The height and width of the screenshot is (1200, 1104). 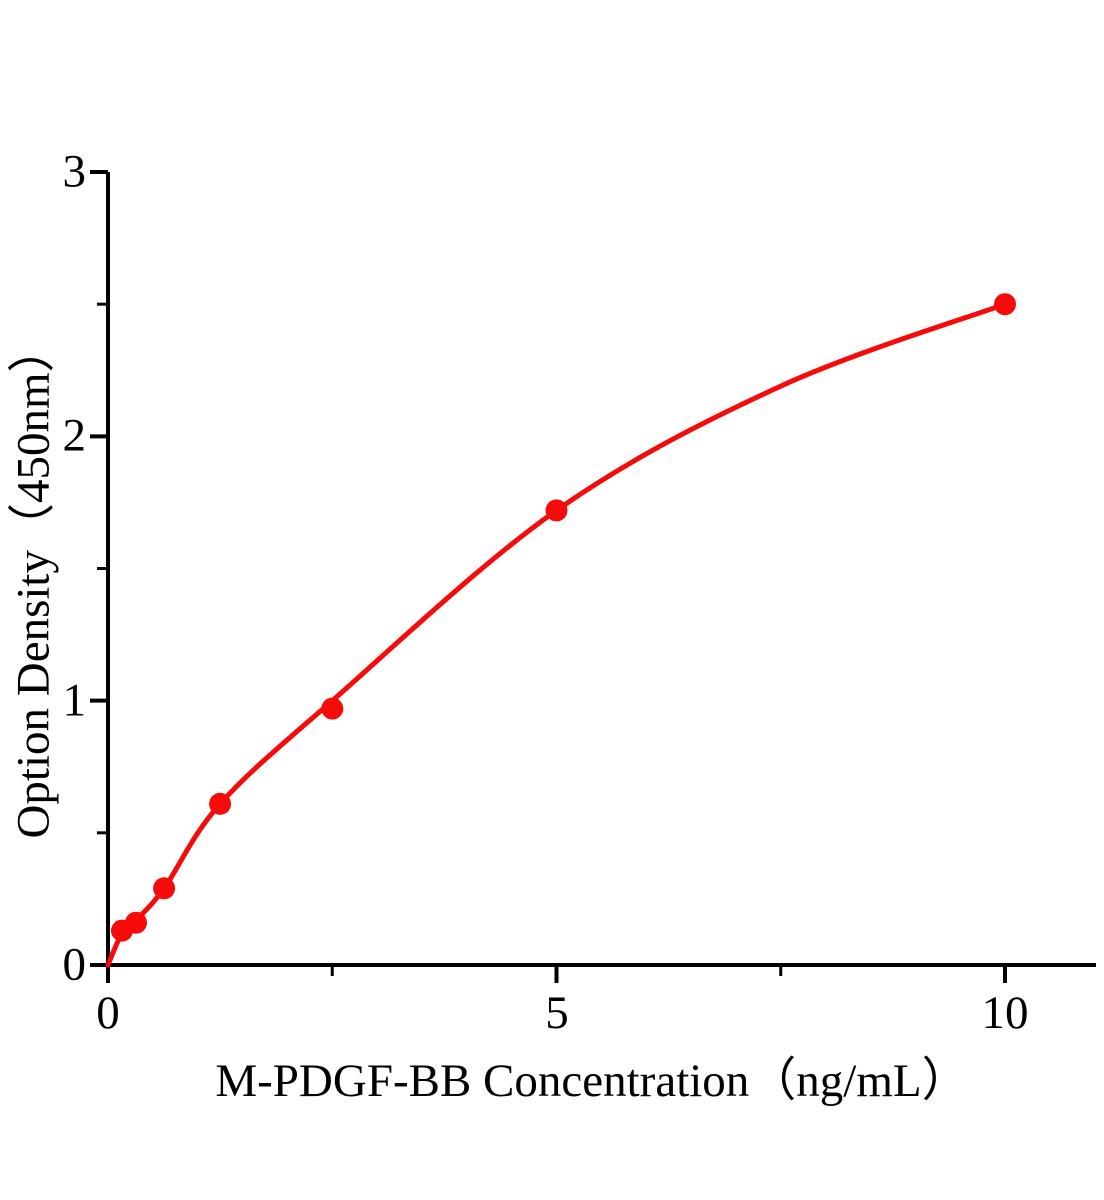 I want to click on y-tick-label-2: 2, so click(x=74, y=435).